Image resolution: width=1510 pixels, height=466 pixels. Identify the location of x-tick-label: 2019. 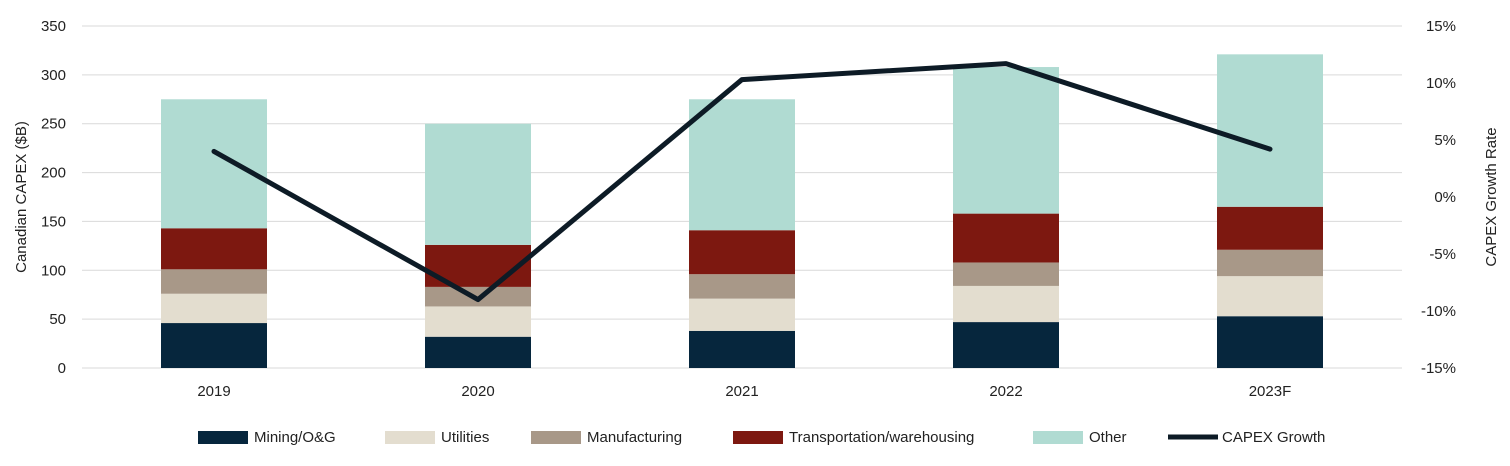
(213, 391).